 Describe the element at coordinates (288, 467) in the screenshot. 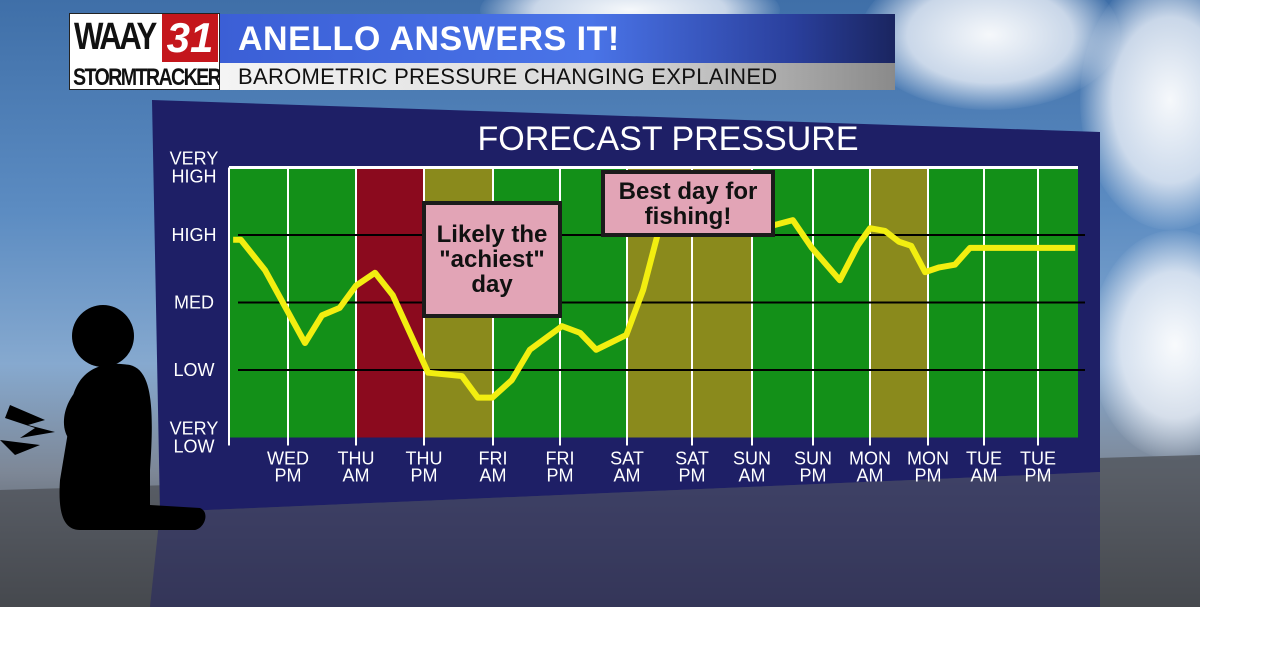

I see `x-tick-label: WED PM` at that location.